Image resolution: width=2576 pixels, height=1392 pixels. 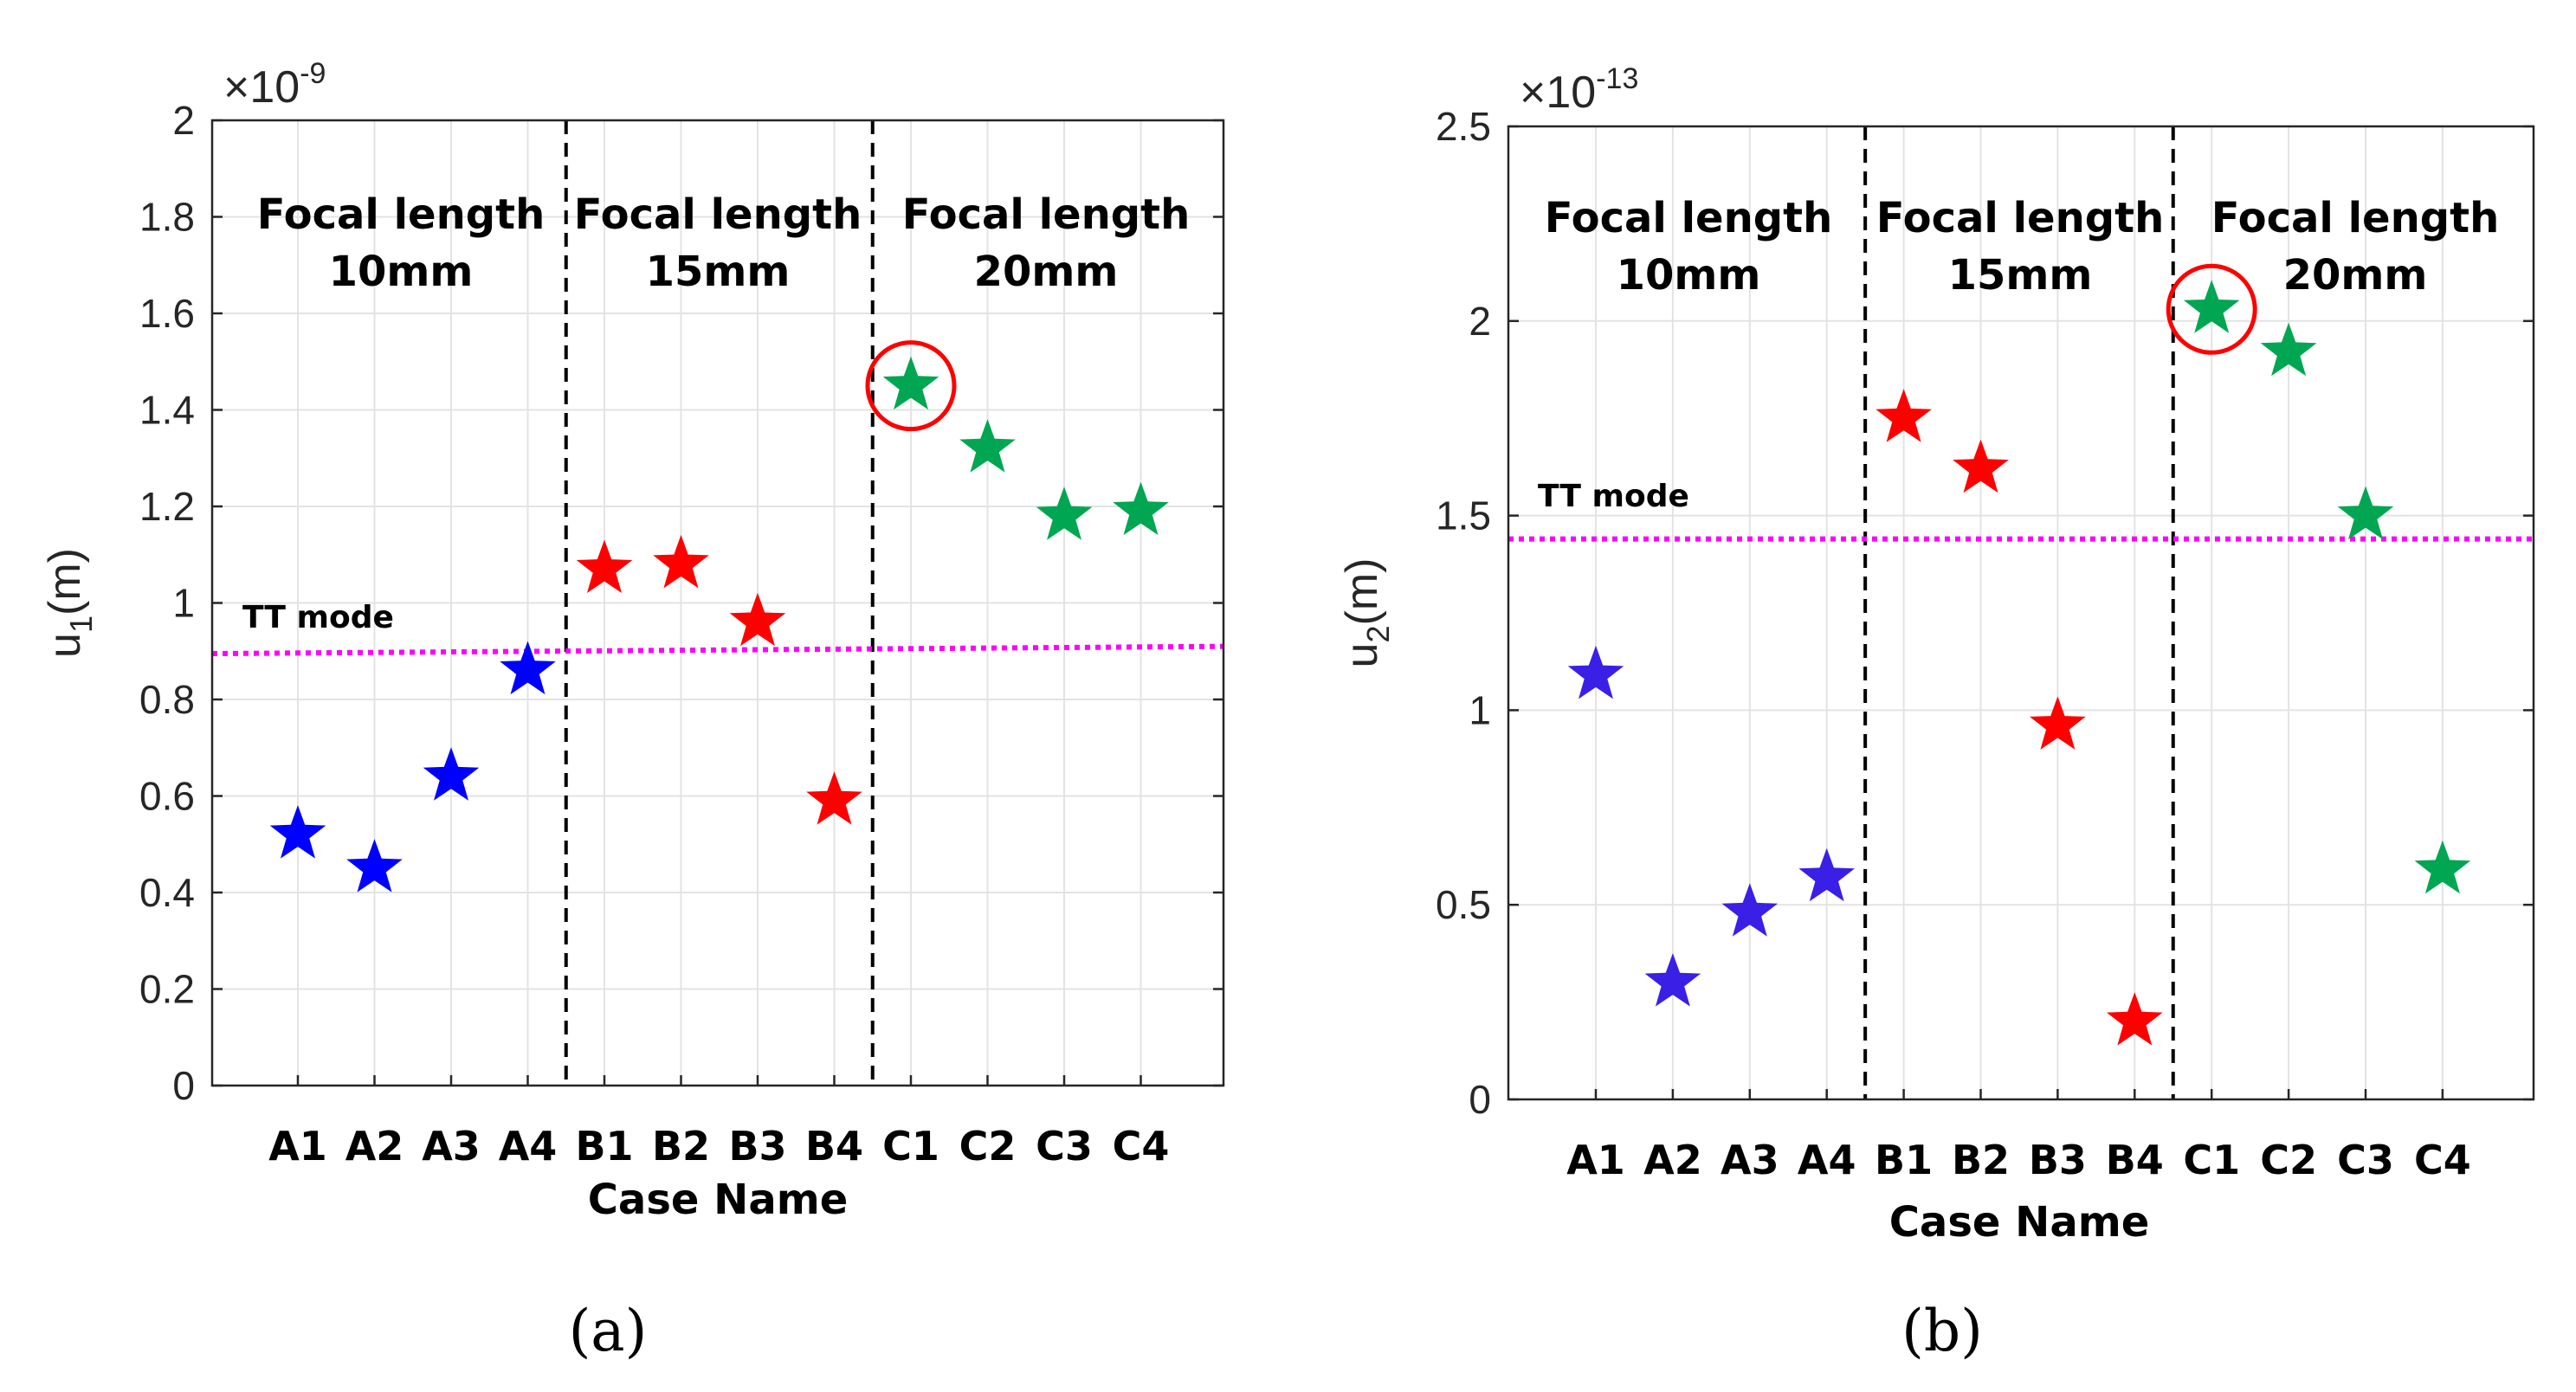 I want to click on panel-a-group-separators, so click(x=719, y=603).